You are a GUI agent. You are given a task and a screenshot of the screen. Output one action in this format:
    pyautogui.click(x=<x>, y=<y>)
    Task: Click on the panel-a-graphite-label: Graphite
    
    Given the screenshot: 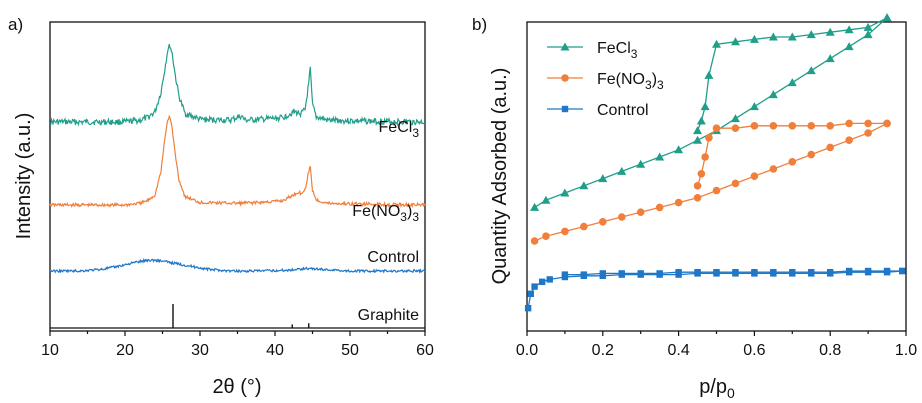 What is the action you would take?
    pyautogui.click(x=388, y=315)
    